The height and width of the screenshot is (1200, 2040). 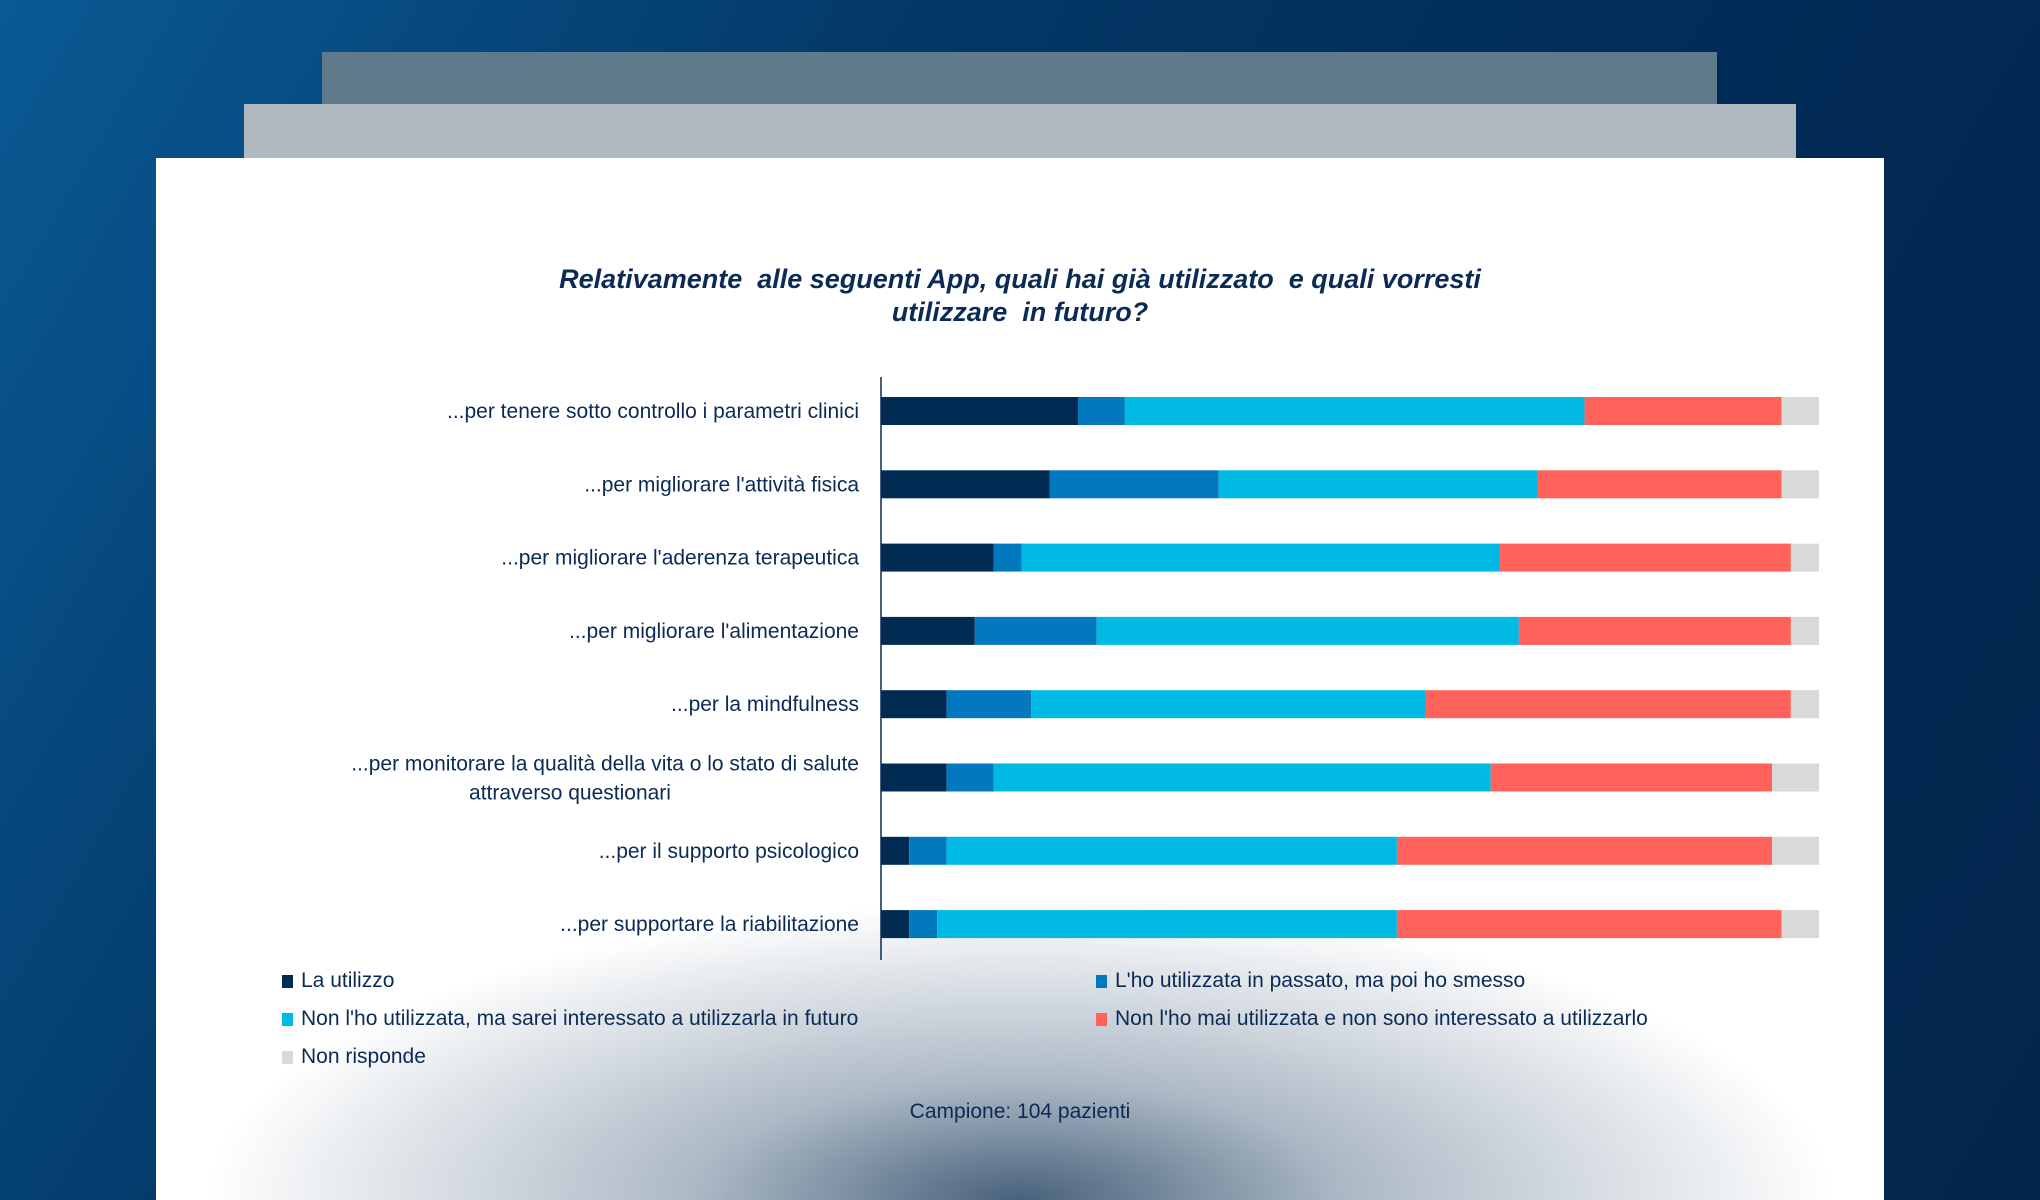 I want to click on legend-item: Non risponde, so click(x=354, y=1057).